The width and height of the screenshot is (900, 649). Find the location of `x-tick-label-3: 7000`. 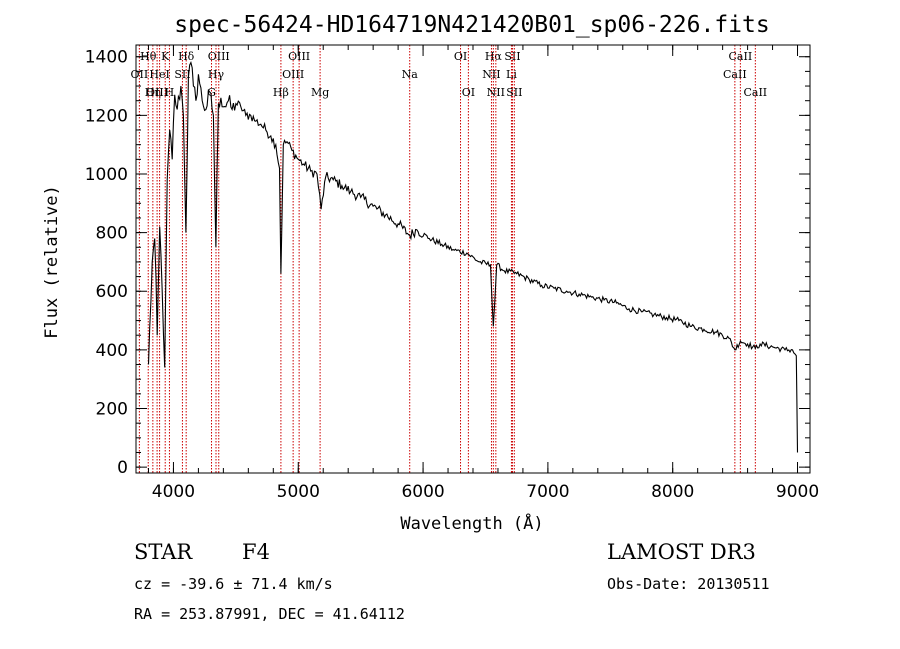

x-tick-label-3: 7000 is located at coordinates (547, 492).